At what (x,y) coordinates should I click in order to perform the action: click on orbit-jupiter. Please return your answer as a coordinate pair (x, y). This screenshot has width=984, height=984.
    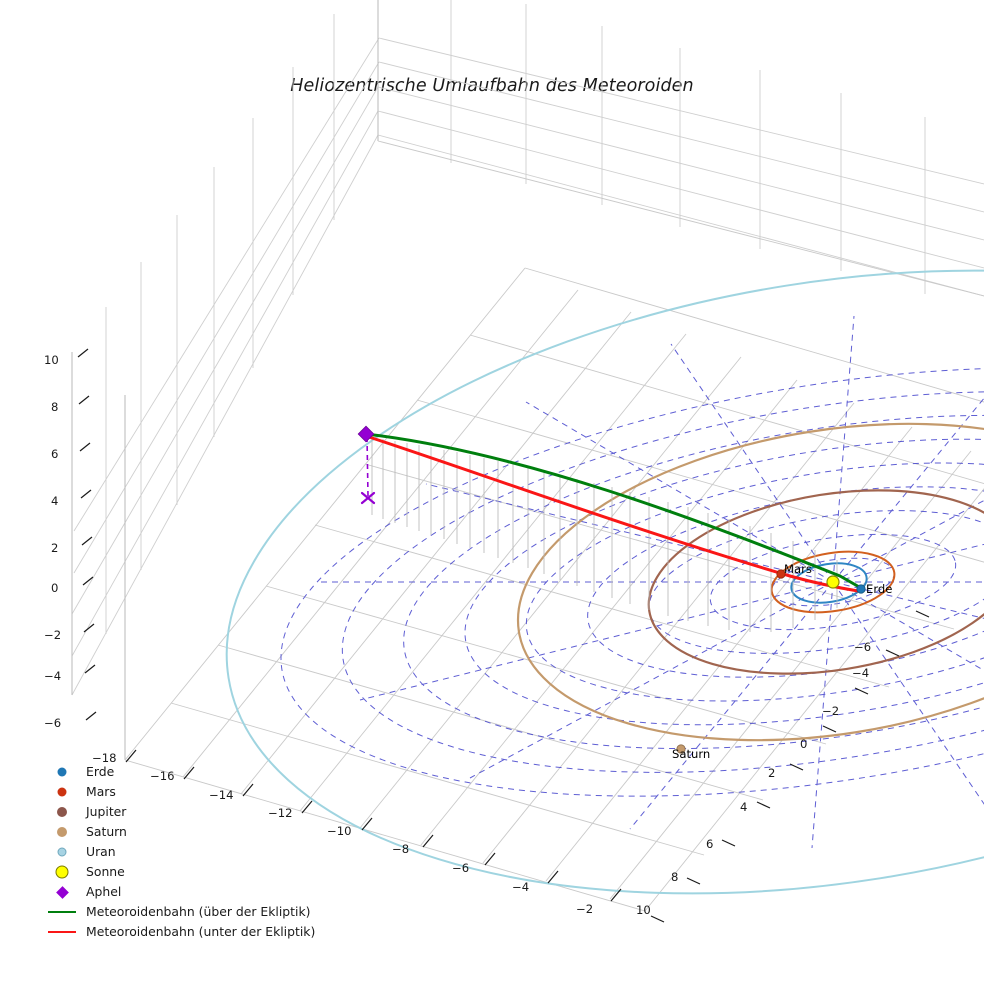
    Looking at the image, I should click on (815, 582).